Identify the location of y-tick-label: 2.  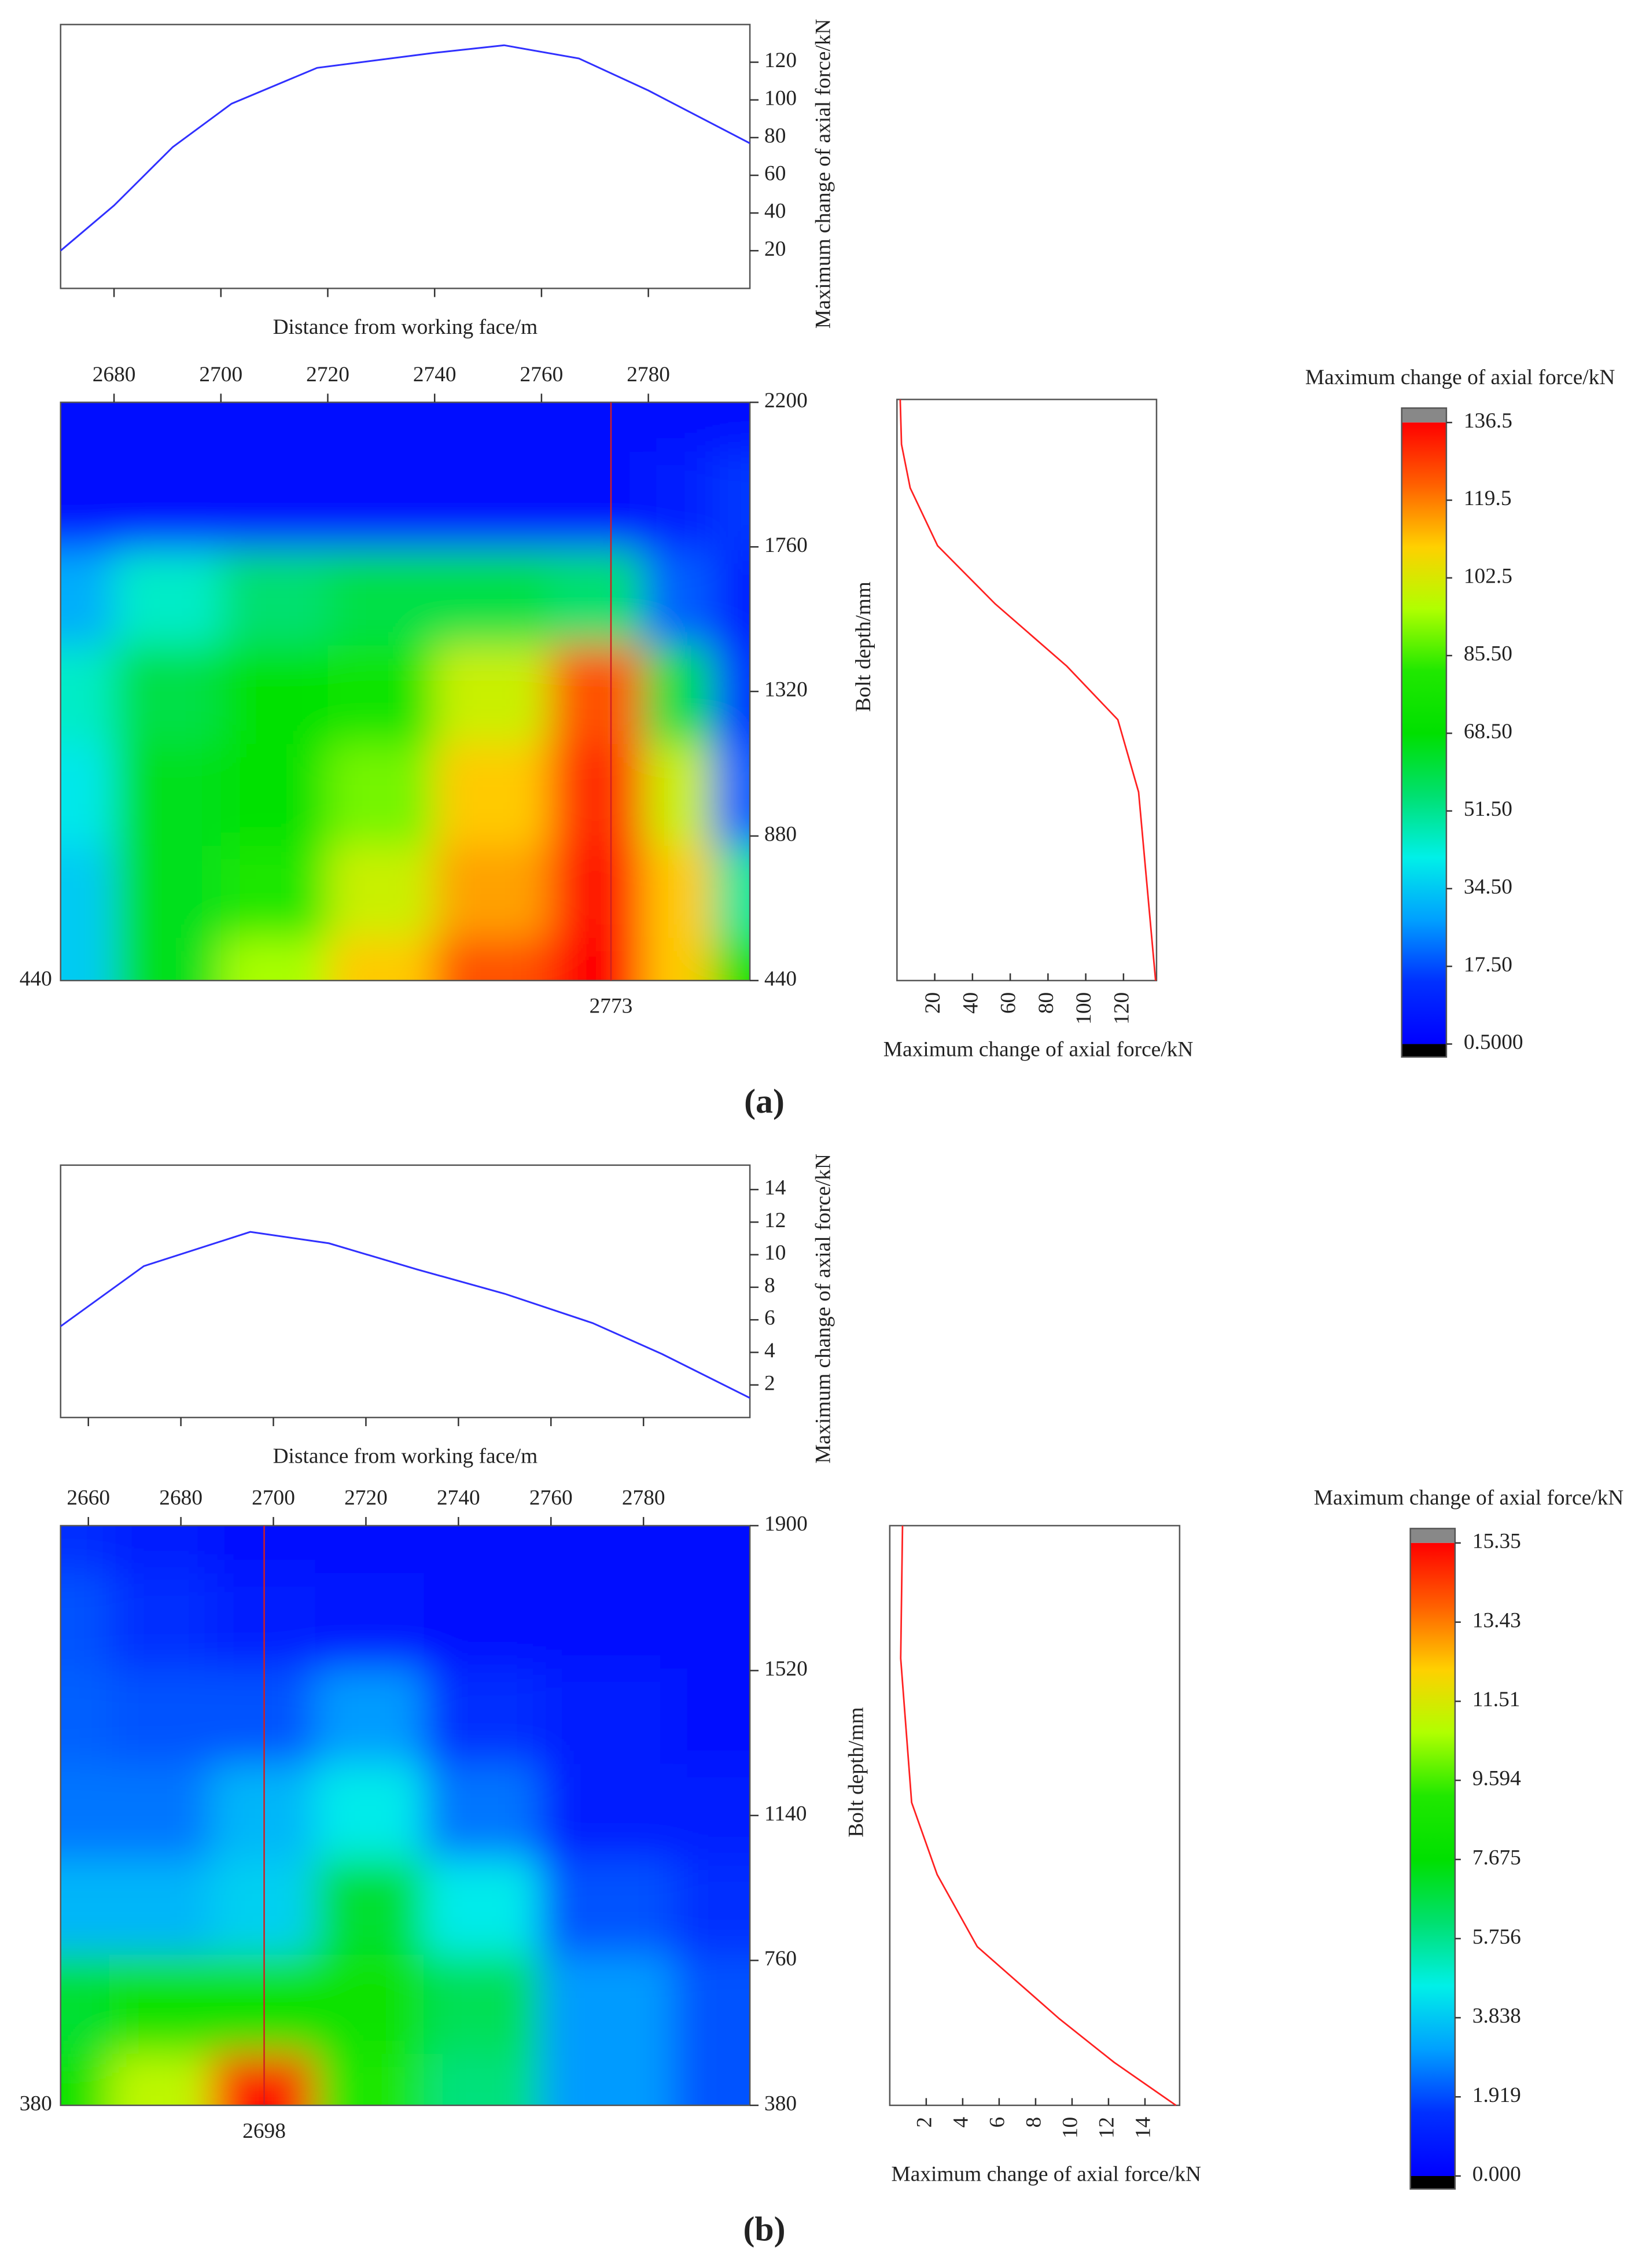
(769, 1383).